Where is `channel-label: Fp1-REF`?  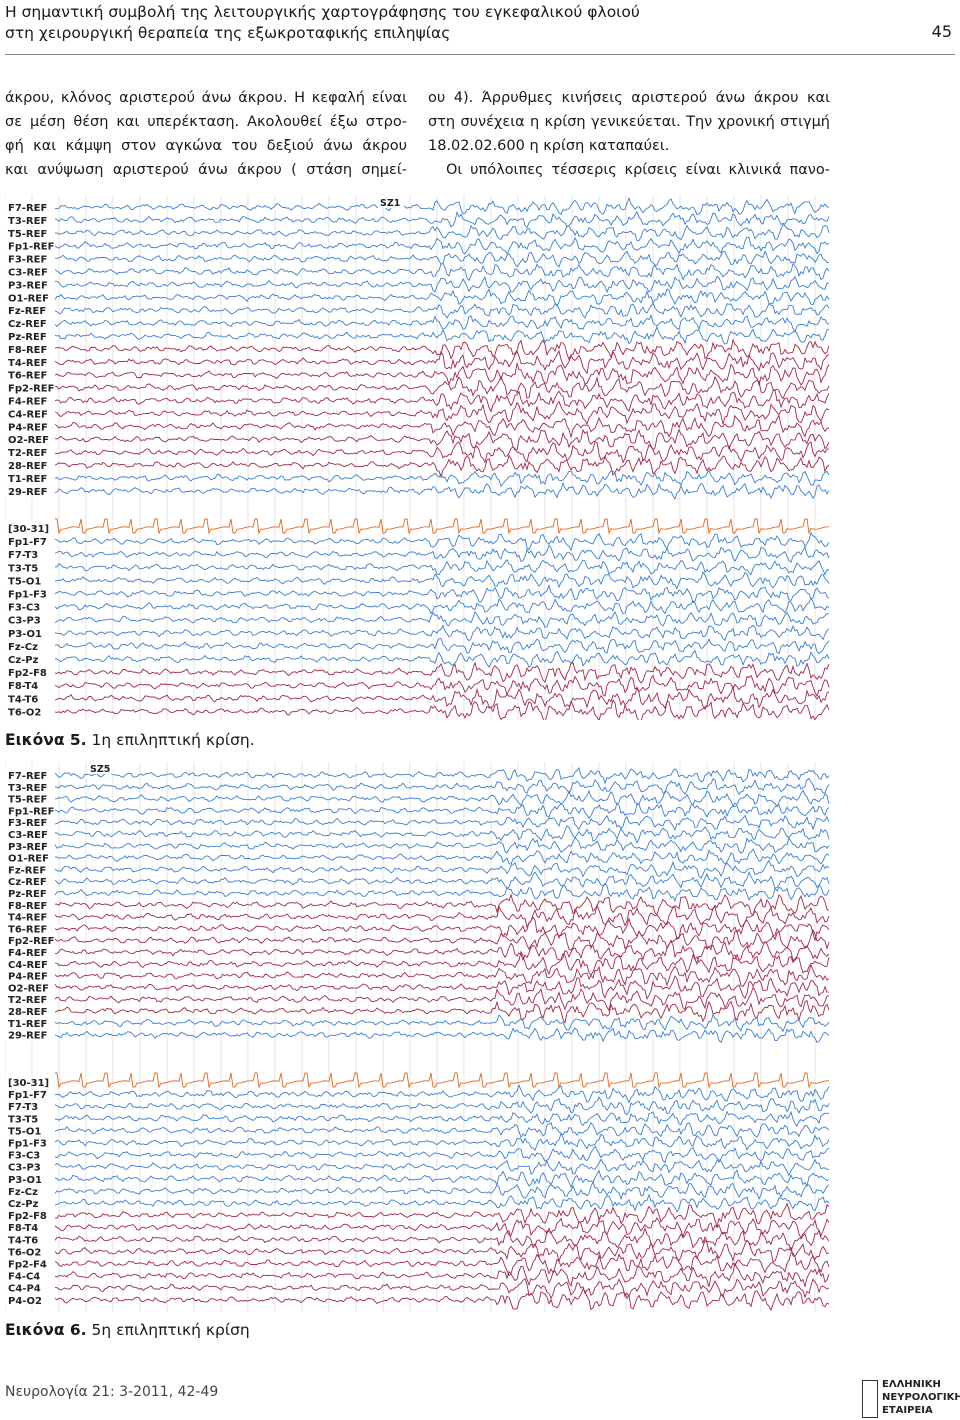
channel-label: Fp1-REF is located at coordinates (31, 247).